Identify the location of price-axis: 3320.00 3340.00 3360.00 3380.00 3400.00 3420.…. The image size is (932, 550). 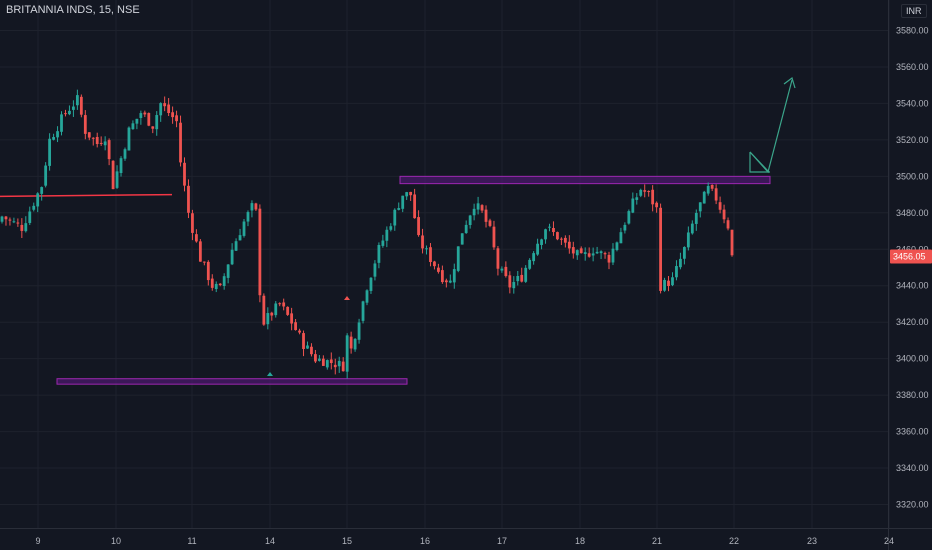
(912, 268).